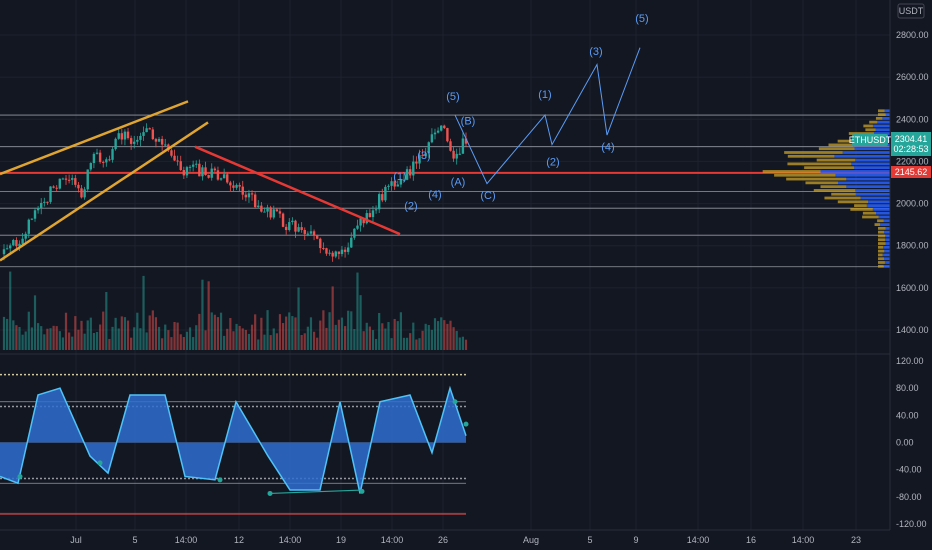 Image resolution: width=932 pixels, height=550 pixels. What do you see at coordinates (607, 148) in the screenshot?
I see `wave-label: (4)` at bounding box center [607, 148].